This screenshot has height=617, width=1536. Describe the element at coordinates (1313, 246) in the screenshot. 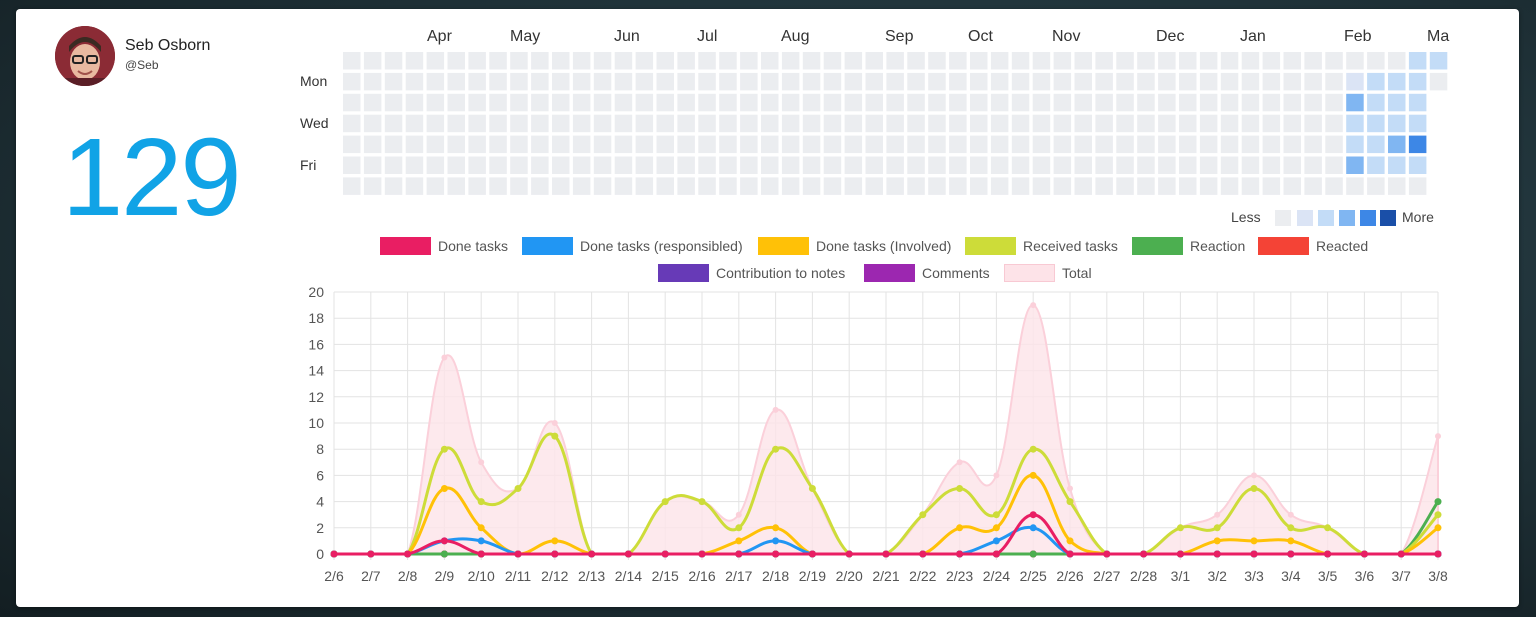

I see `legend-item: Reacted` at that location.